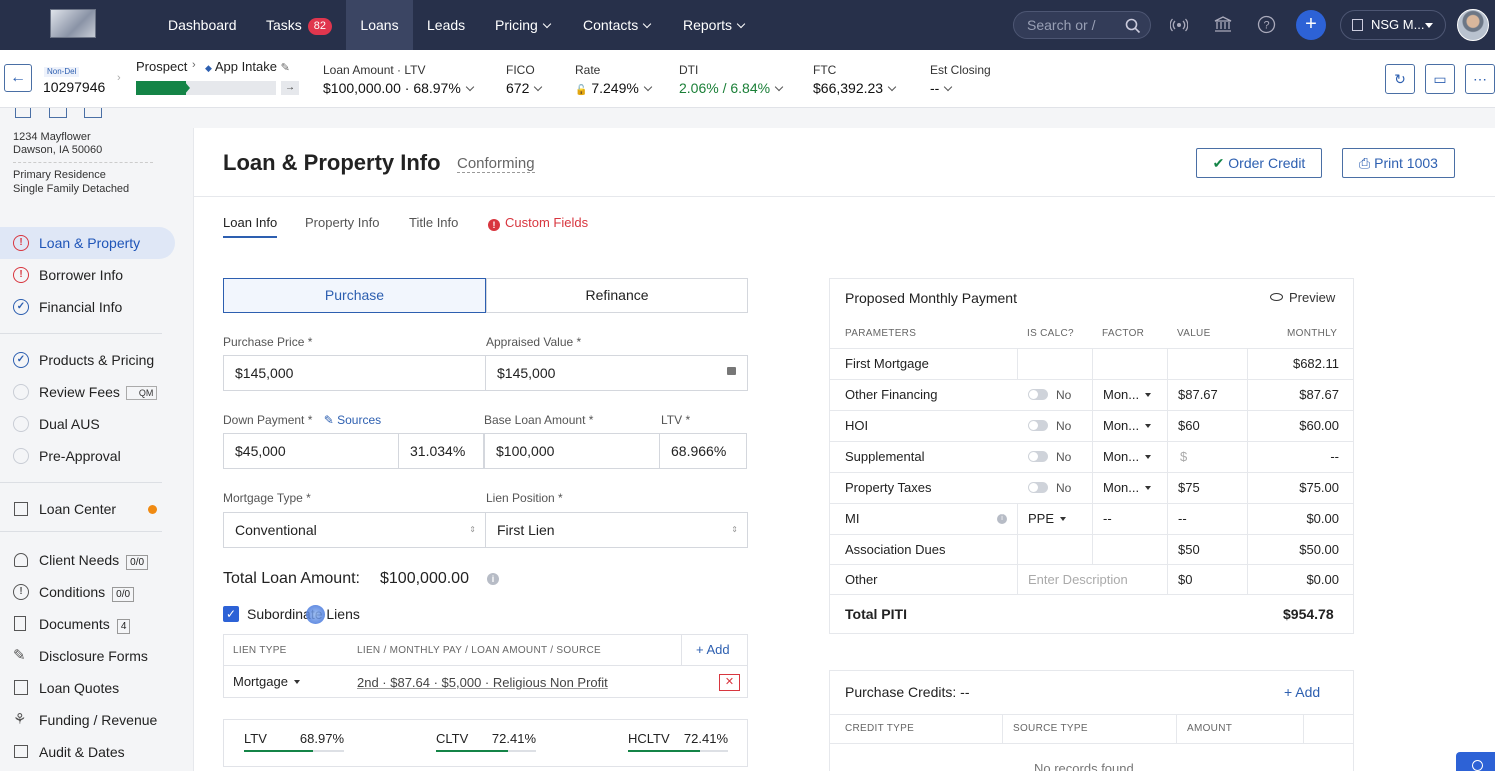  I want to click on lien-type-header: LIEN TYPE, so click(260, 650).